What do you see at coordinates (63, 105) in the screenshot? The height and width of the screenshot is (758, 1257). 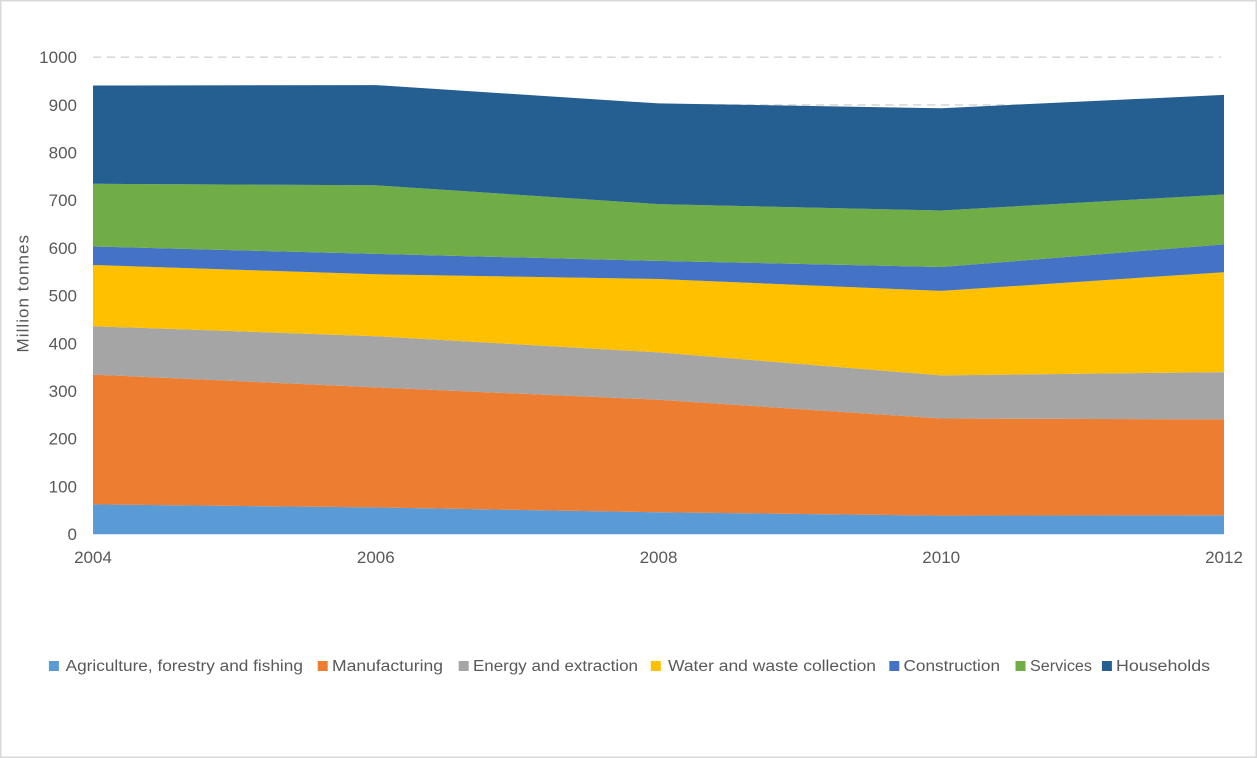 I see `svg-text: 900` at bounding box center [63, 105].